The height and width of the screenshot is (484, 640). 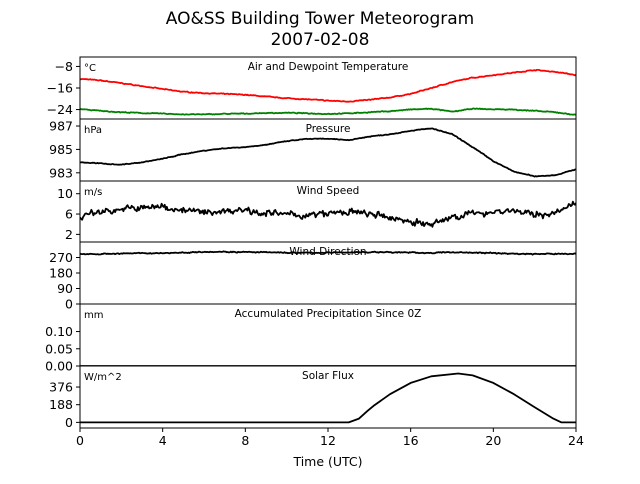 What do you see at coordinates (93, 130) in the screenshot?
I see `unit-label: hPa` at bounding box center [93, 130].